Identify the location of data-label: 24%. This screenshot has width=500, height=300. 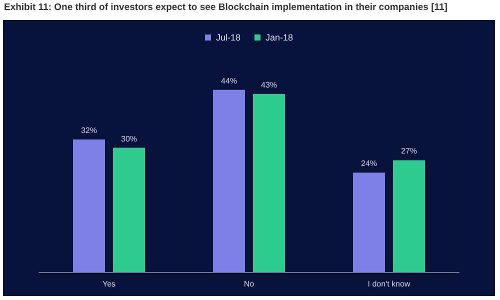
(369, 163).